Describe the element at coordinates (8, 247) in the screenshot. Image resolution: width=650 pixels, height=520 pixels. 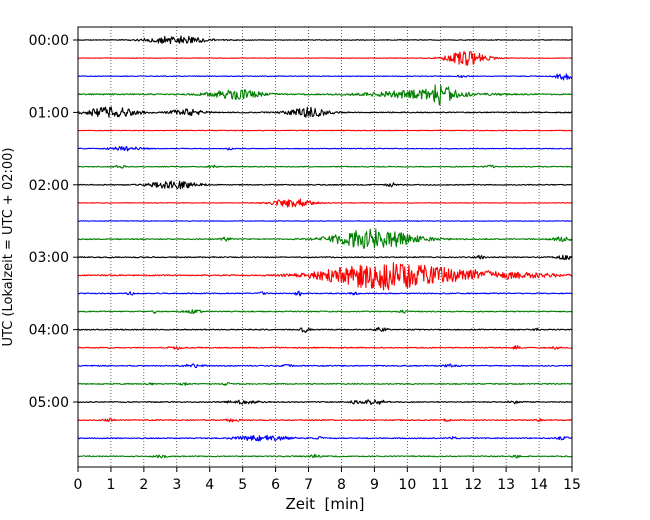
I see `y-axis-label: UTC (Lokalzeit = UTC + 02:00)` at that location.